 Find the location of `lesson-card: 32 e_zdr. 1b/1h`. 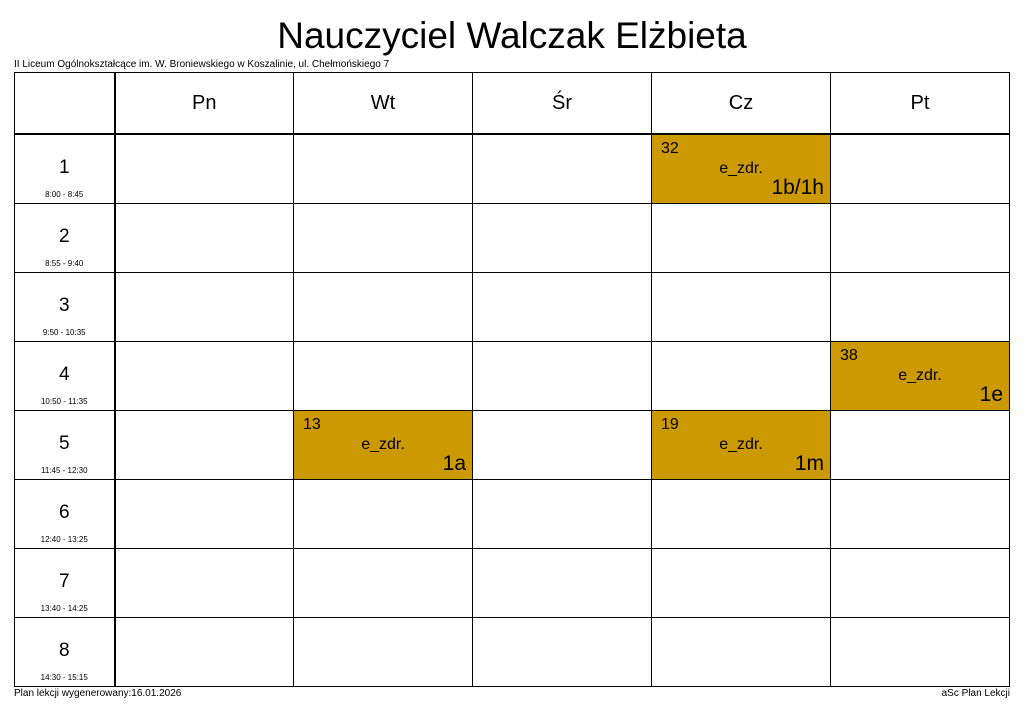

lesson-card: 32 e_zdr. 1b/1h is located at coordinates (741, 168).